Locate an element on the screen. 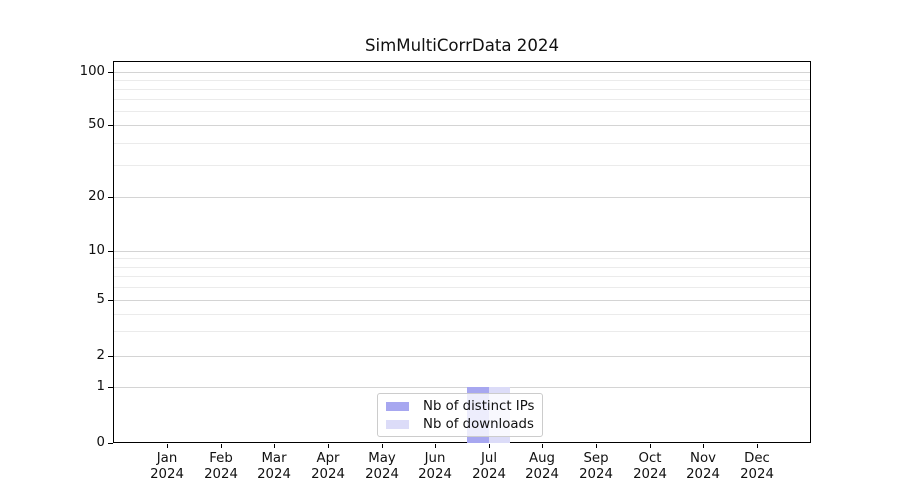 Image resolution: width=900 pixels, height=500 pixels. legend-label-distinct-ips: Nb of distinct IPs is located at coordinates (479, 406).